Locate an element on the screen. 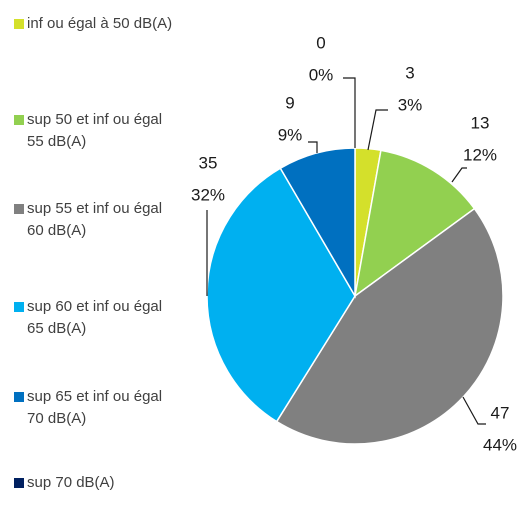 Image resolution: width=528 pixels, height=507 pixels. legend-item: sup 55 et inf ou égal 60 dB(A) is located at coordinates (95, 220).